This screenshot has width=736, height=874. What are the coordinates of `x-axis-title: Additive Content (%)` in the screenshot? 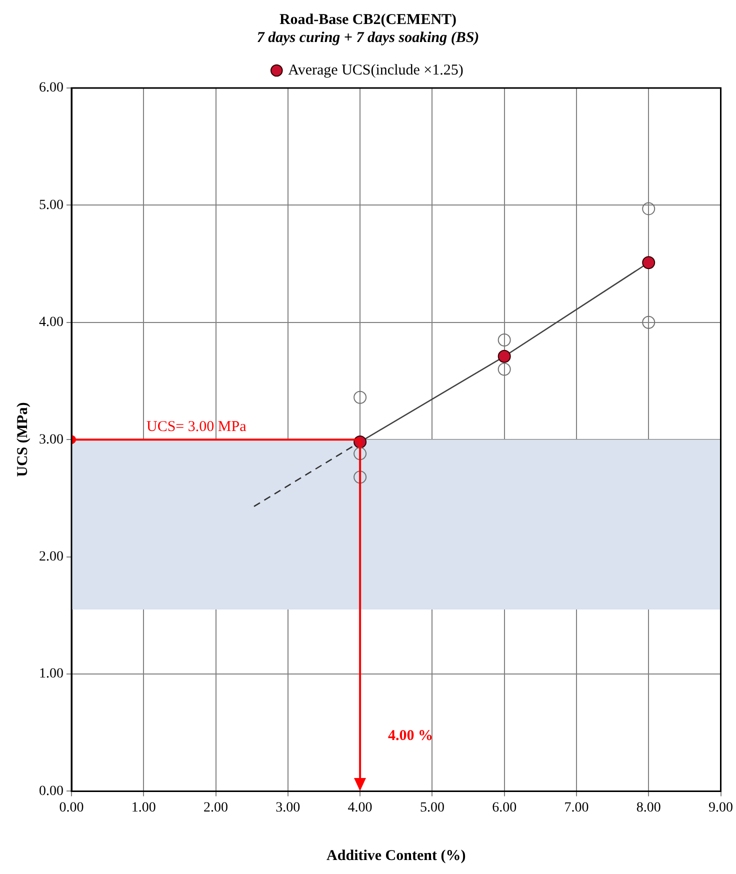 It's located at (396, 856).